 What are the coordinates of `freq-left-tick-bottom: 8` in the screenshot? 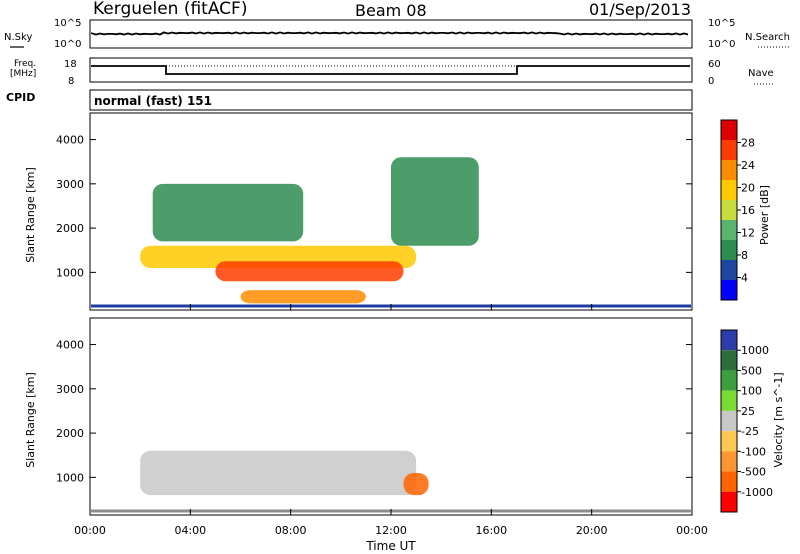 It's located at (71, 81).